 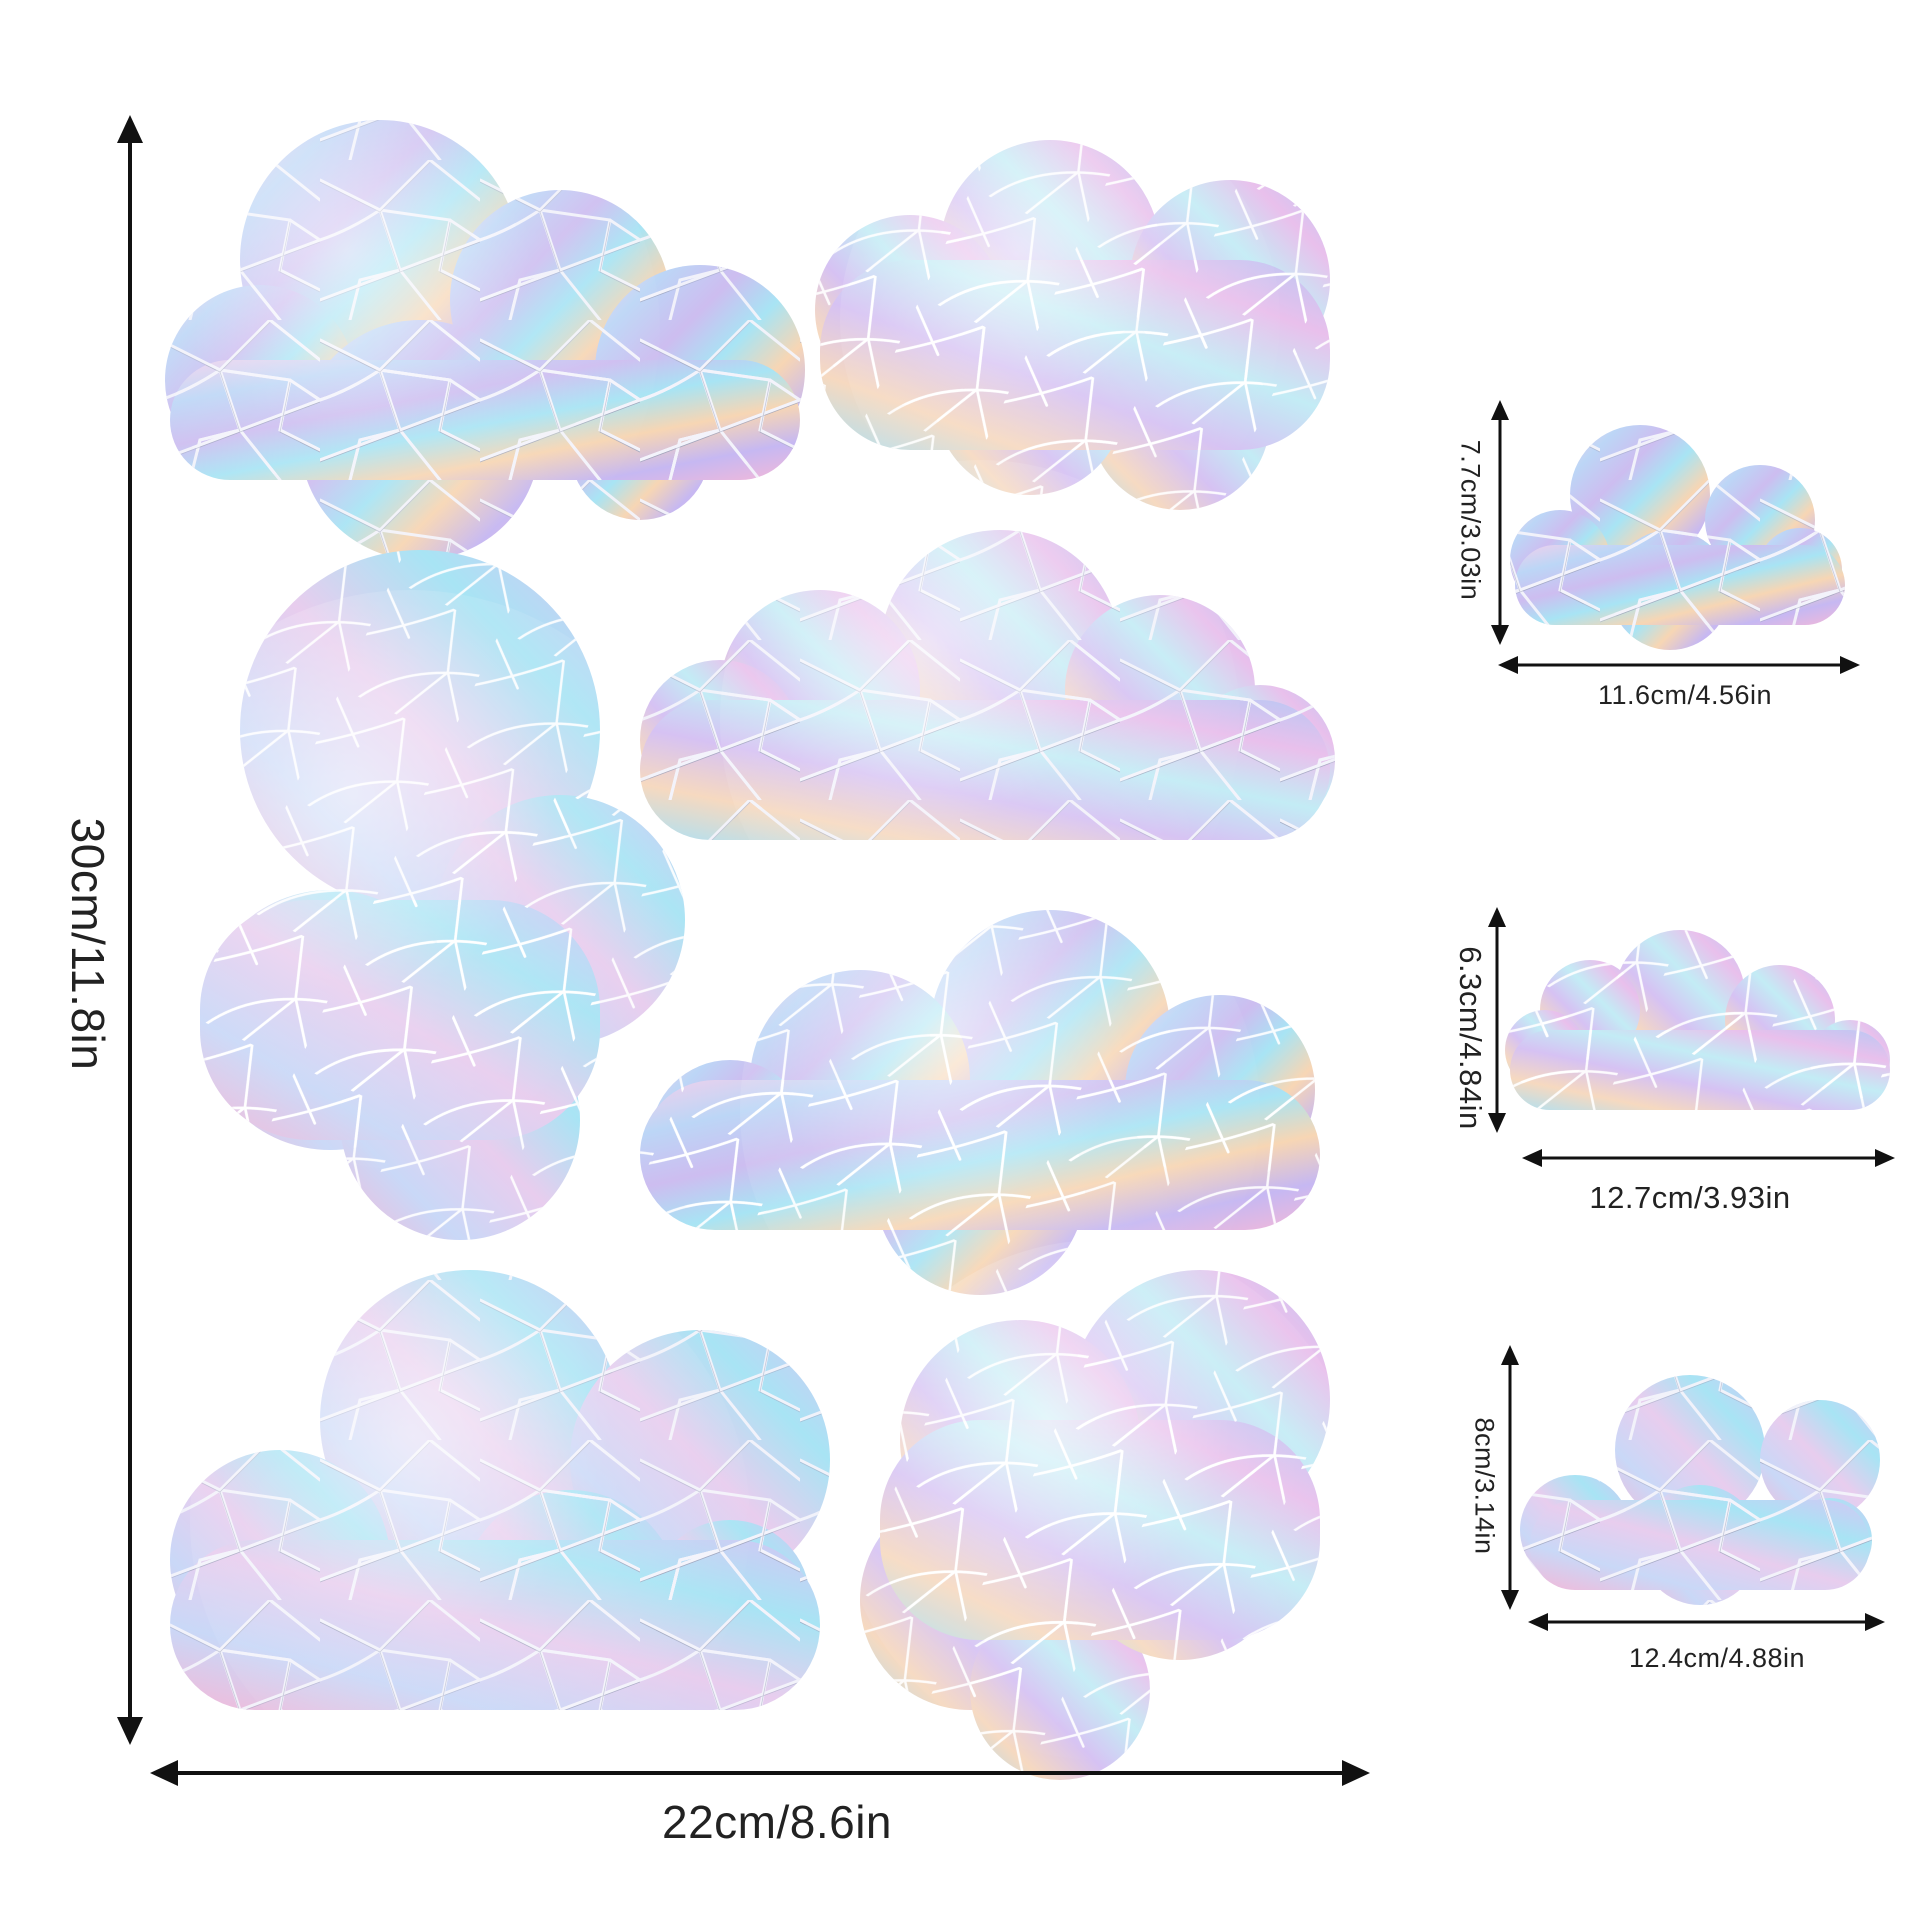 I want to click on small2-width-label: 12.7cm/3.93in, so click(x=1690, y=1197).